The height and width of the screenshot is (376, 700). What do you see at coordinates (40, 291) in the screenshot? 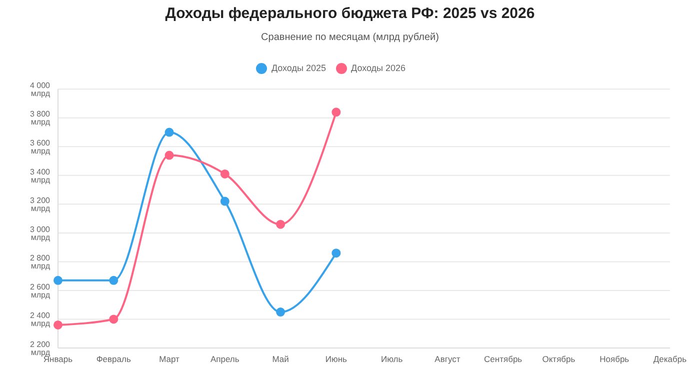
I see `y-tick-label: 2 600 млрд` at bounding box center [40, 291].